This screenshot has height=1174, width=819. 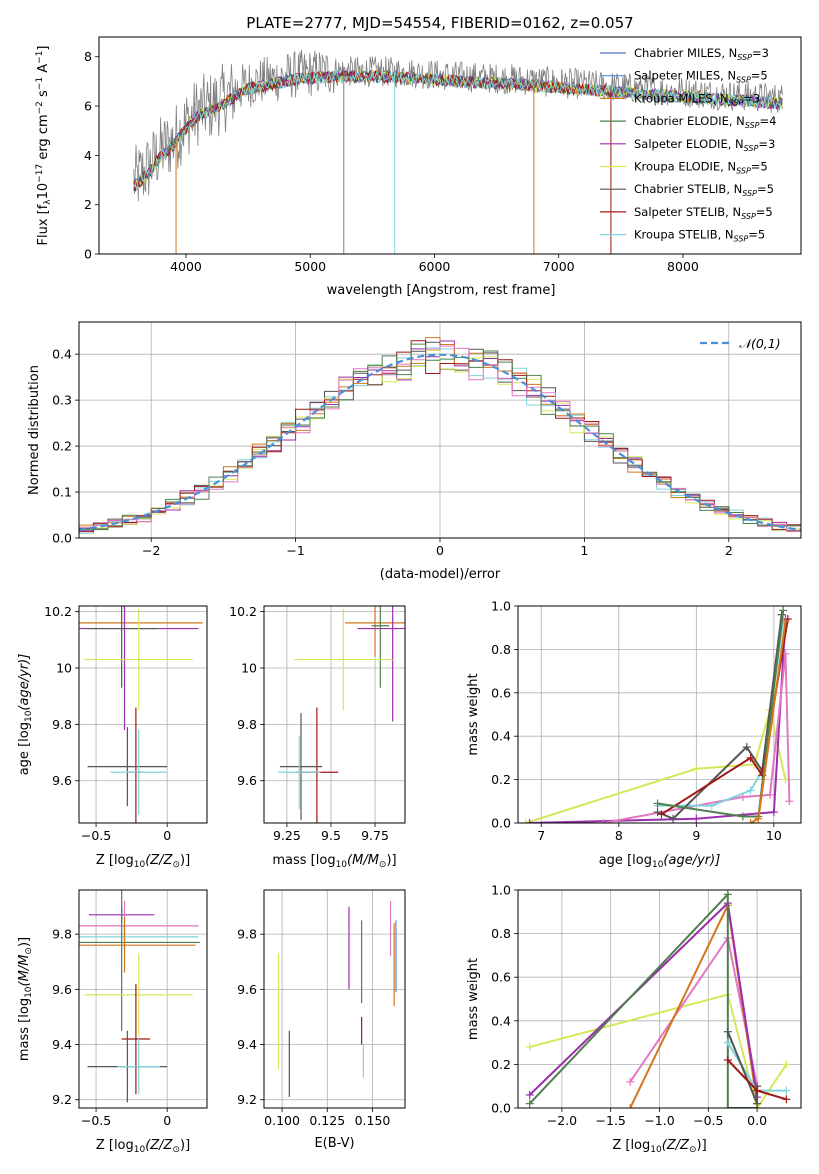 I want to click on ylabel-part: s, so click(x=43, y=95).